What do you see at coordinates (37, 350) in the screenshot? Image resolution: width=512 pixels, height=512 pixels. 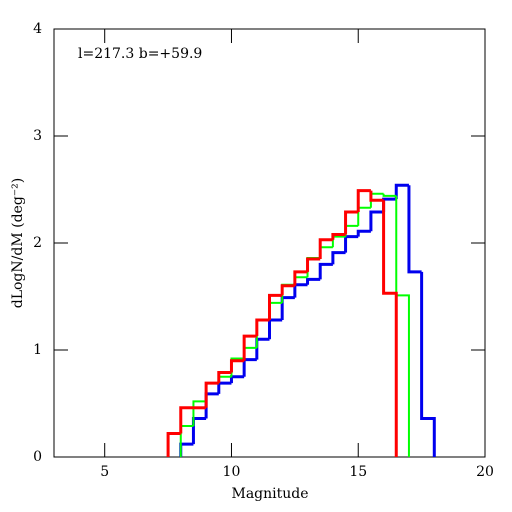 I see `y-tick-label: 1` at bounding box center [37, 350].